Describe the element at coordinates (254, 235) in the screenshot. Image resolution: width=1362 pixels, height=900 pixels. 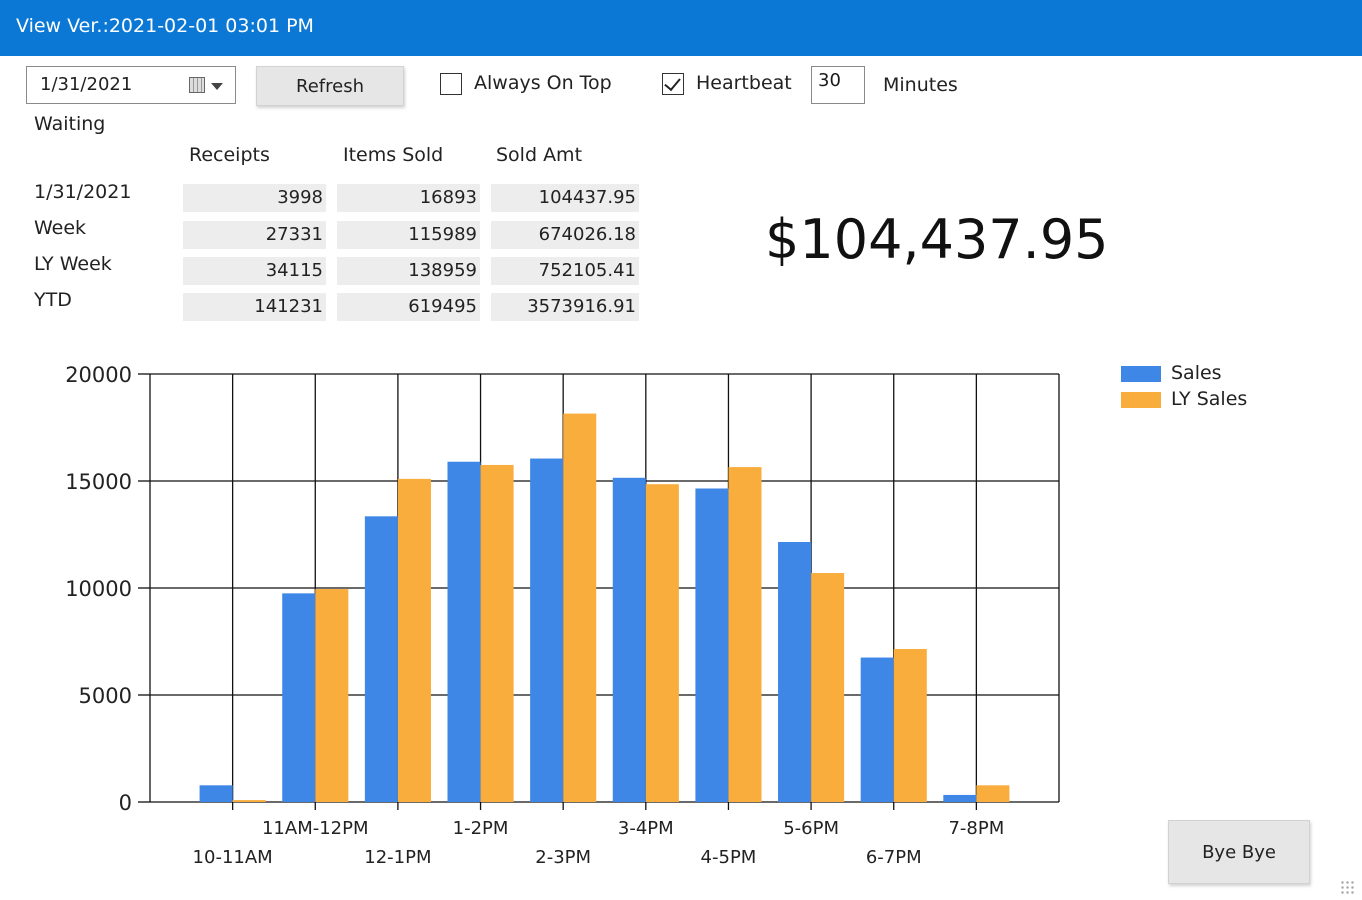
I see `receipts-cell: 27331` at that location.